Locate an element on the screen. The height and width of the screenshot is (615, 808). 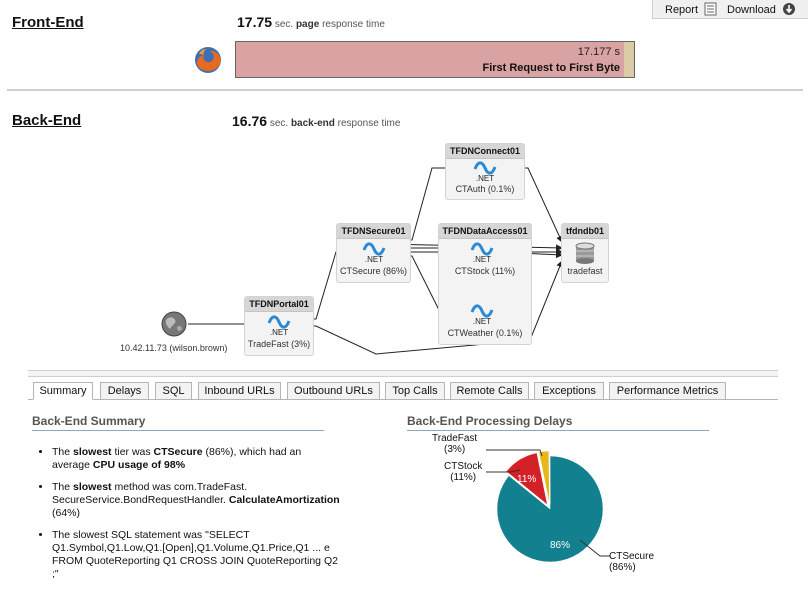
panel-splitter is located at coordinates (403, 373).